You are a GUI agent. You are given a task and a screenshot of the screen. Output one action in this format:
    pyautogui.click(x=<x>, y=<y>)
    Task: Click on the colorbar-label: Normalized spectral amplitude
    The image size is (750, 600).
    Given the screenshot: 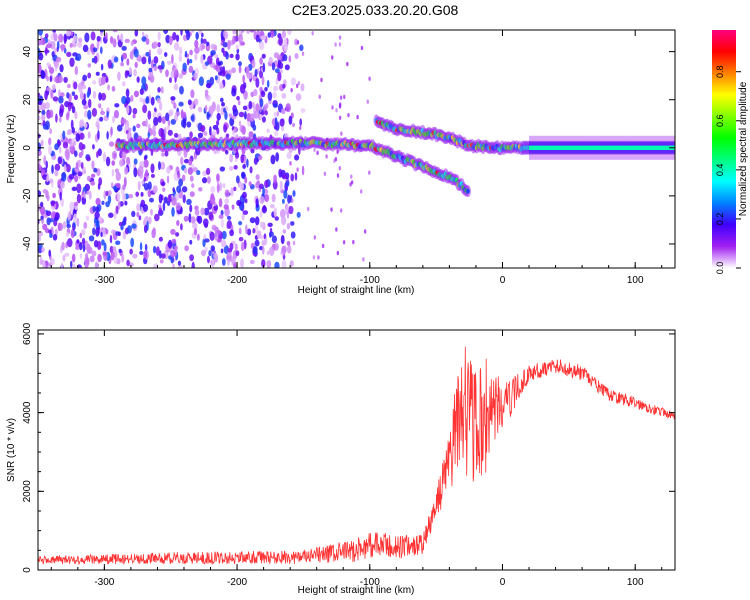 What is the action you would take?
    pyautogui.click(x=743, y=148)
    